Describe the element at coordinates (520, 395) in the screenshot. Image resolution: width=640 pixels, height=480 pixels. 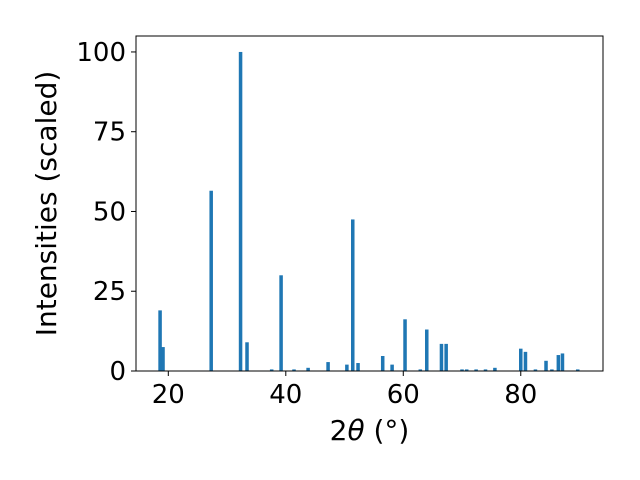
I see `x-tick-label: 80` at that location.